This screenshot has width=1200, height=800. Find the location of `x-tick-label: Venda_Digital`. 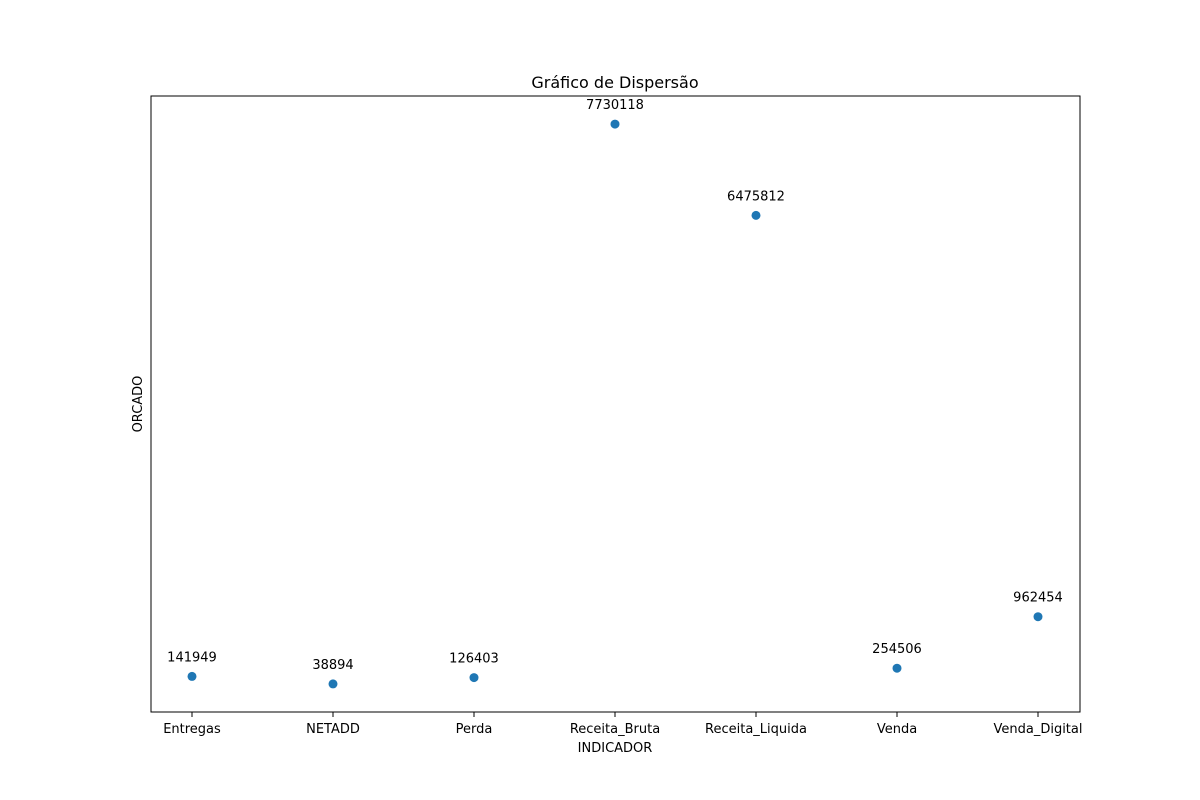

x-tick-label: Venda_Digital is located at coordinates (1037, 729).